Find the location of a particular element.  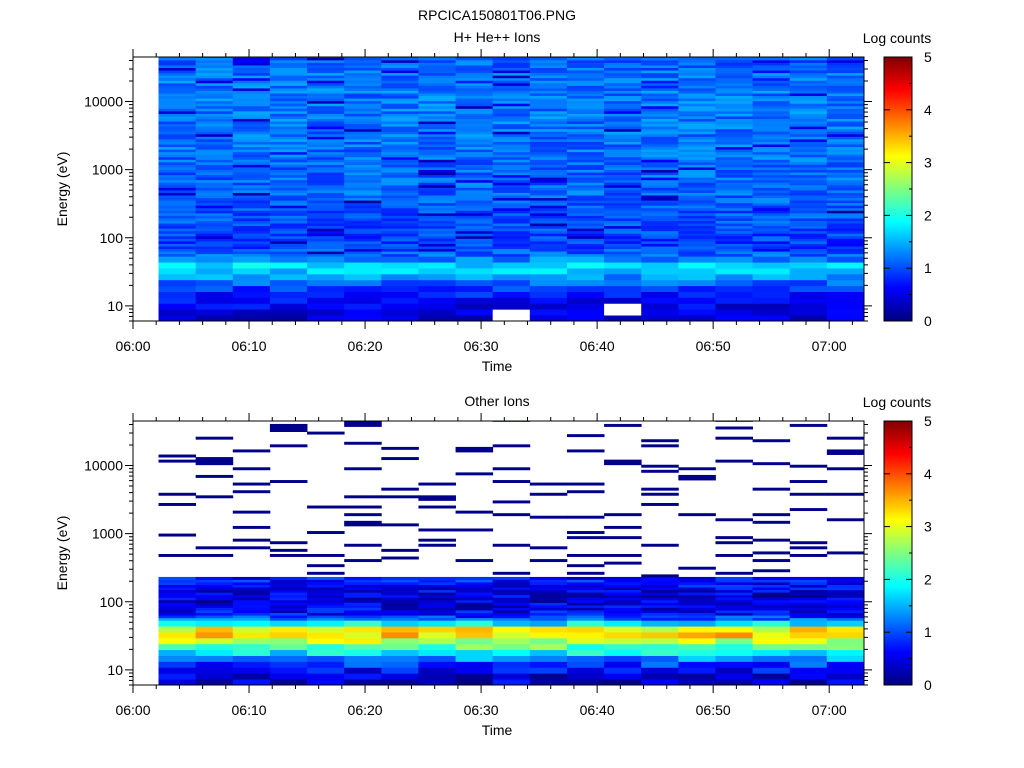

colorbar-tick-label: 2 is located at coordinates (928, 579).